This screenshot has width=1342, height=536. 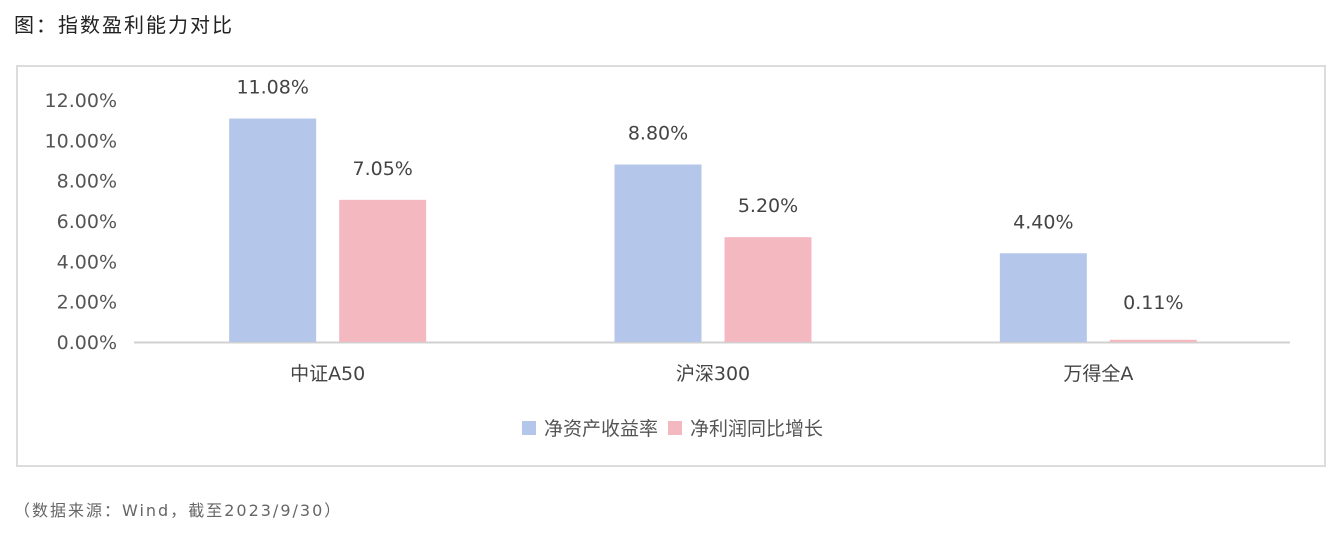 What do you see at coordinates (1153, 303) in the screenshot?
I see `data-label: 0.11%` at bounding box center [1153, 303].